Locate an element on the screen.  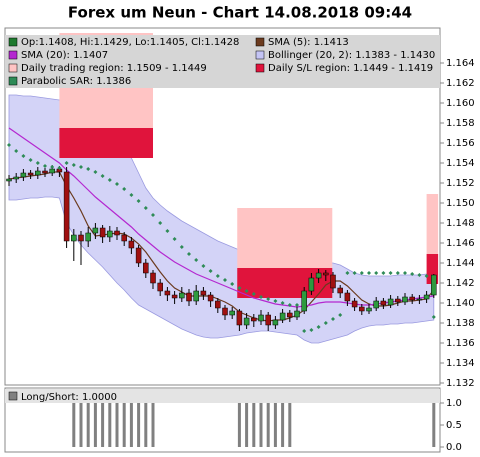
sub-title: Long/Short: 1.0000 is located at coordinates (69, 397).